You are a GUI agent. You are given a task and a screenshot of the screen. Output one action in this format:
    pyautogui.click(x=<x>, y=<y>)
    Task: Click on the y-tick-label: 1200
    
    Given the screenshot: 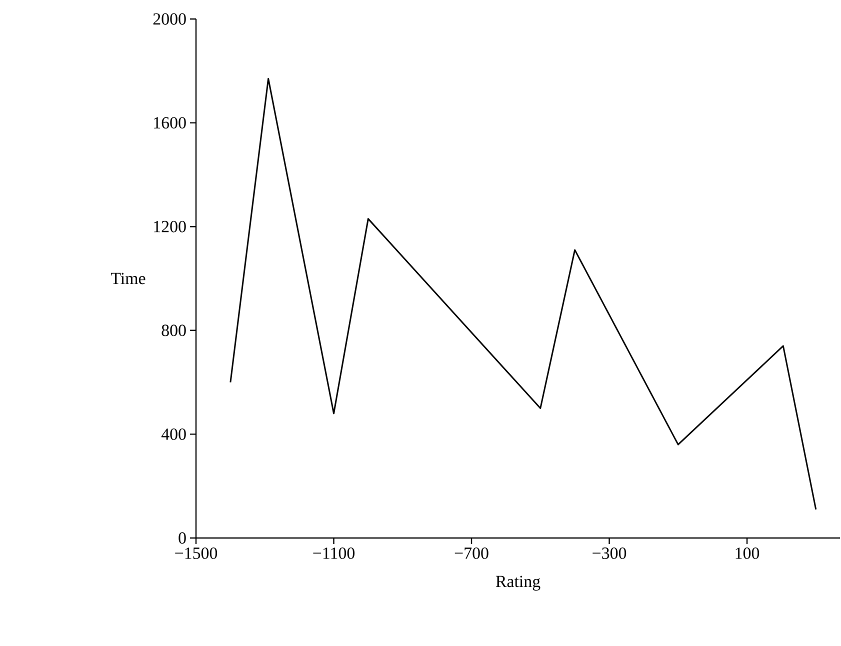 What is the action you would take?
    pyautogui.click(x=170, y=226)
    